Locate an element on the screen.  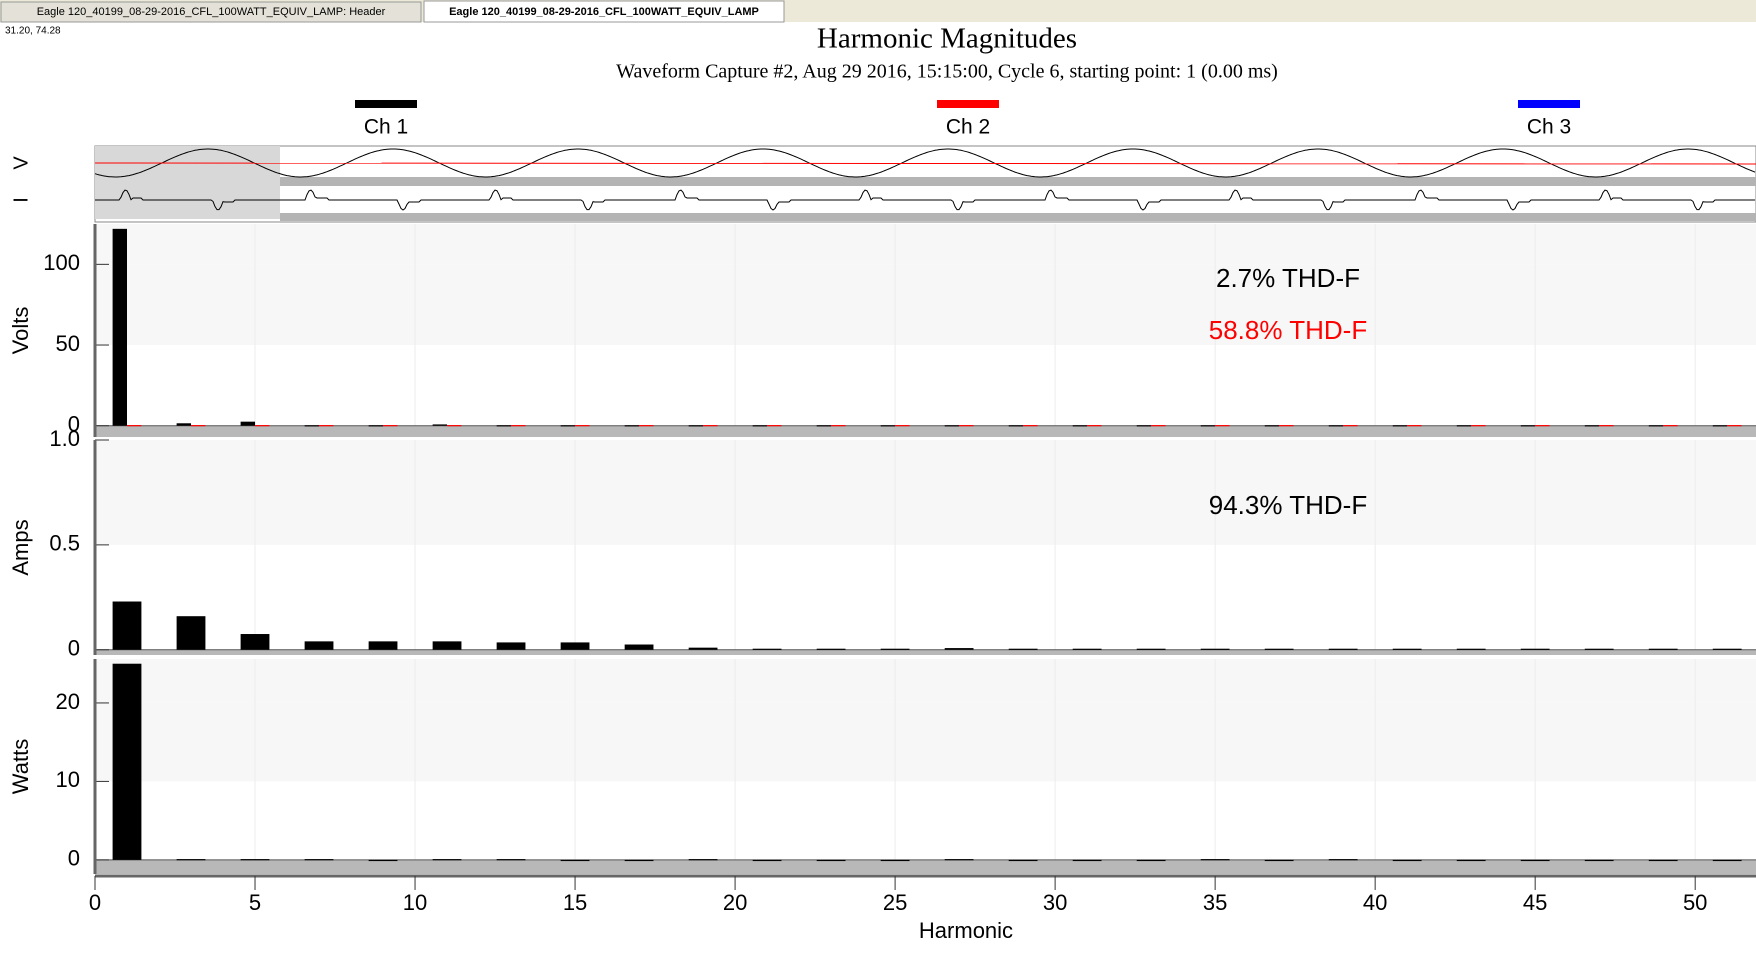
x-tick-label: 5 is located at coordinates (255, 902).